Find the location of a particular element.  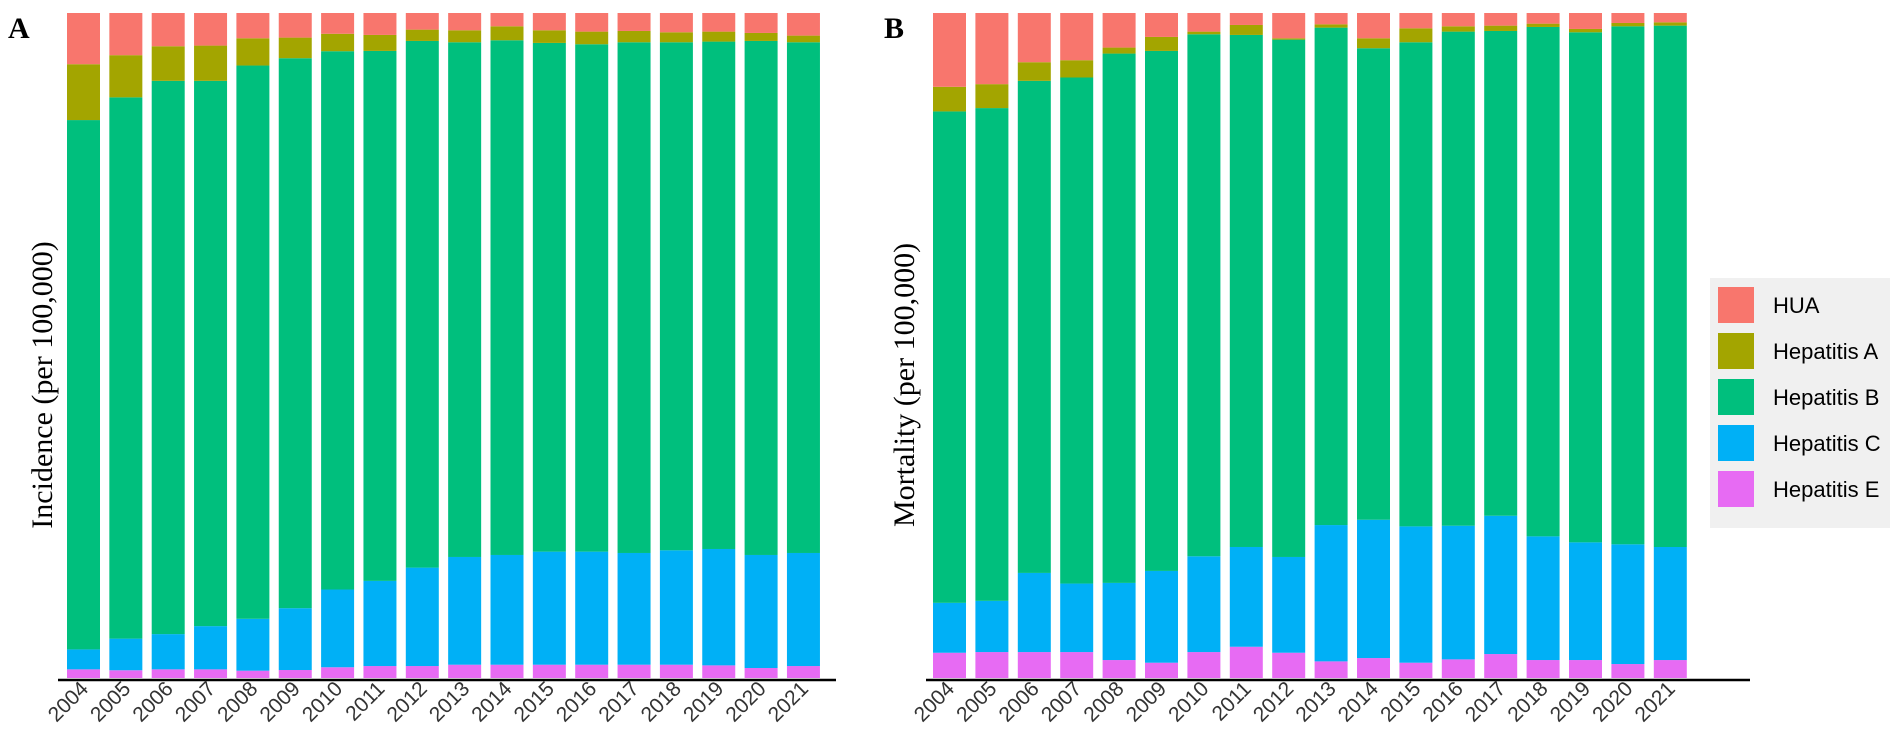

panel-a-bar-2011-hua is located at coordinates (380, 24).